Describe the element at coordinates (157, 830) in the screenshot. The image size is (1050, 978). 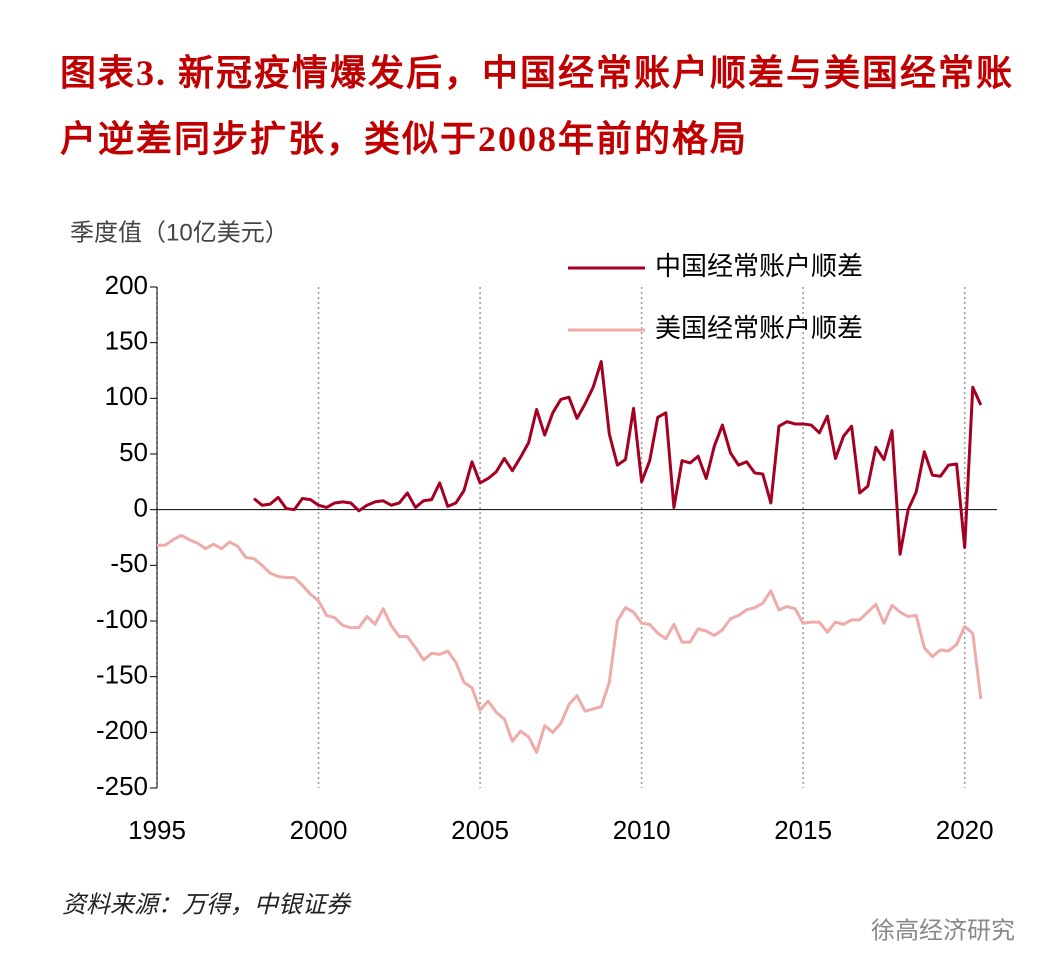
I see `x-tick-label: 1995` at that location.